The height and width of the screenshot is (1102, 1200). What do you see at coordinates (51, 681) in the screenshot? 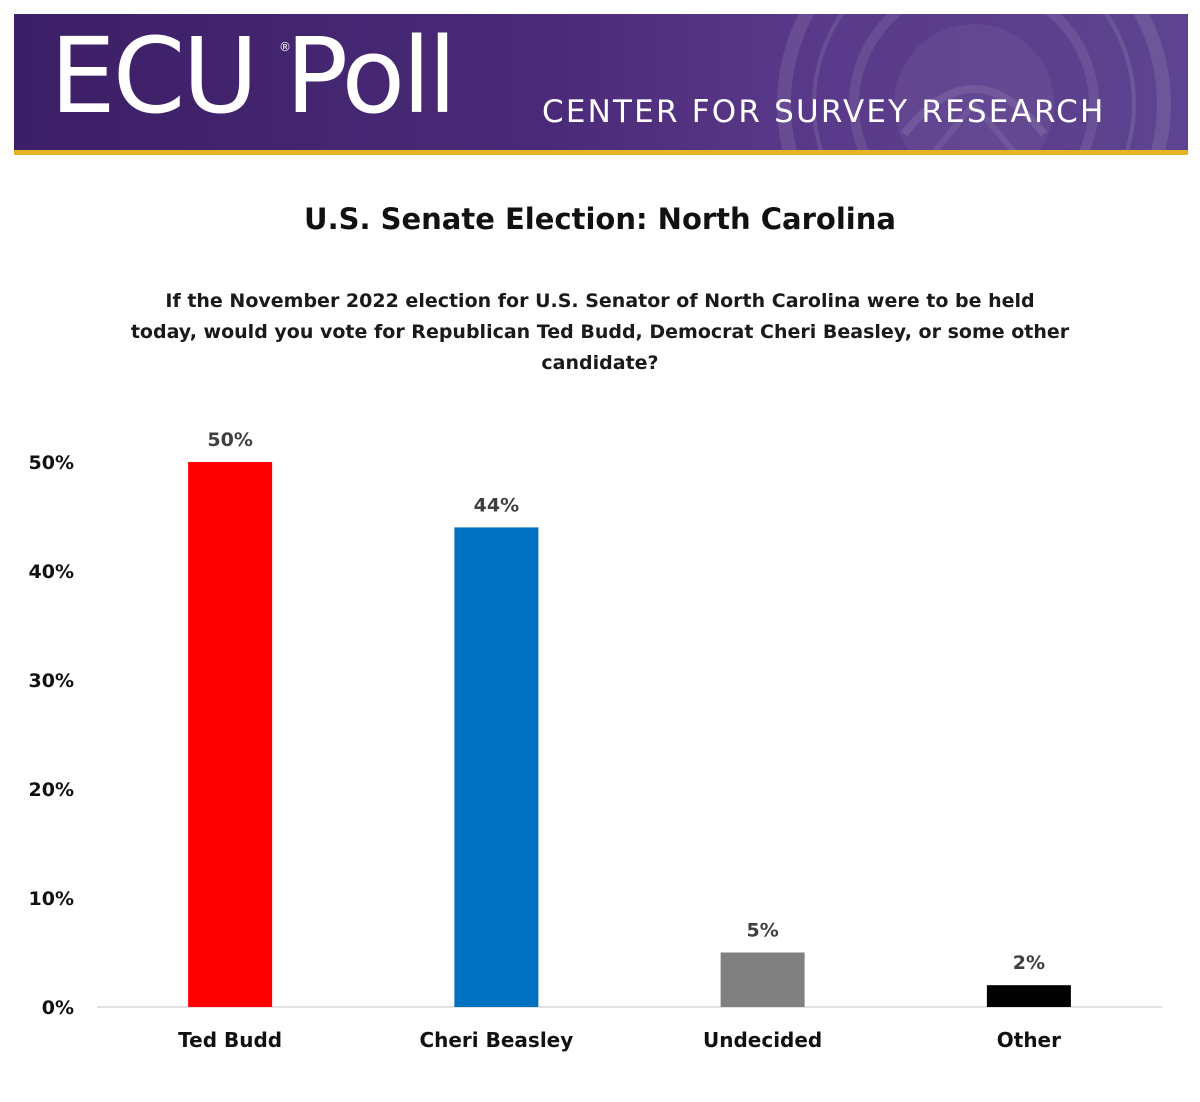
I see `y-tick-label: 30%` at bounding box center [51, 681].